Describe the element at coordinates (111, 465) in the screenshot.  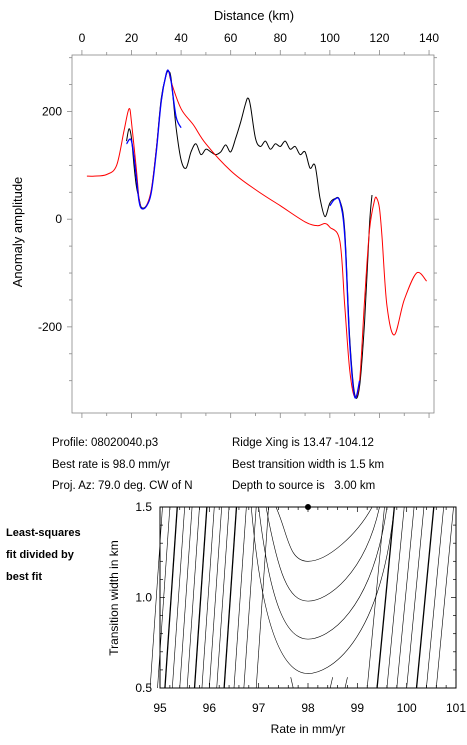
I see `best-rate: Best rate is 98.0 mm/yr` at that location.